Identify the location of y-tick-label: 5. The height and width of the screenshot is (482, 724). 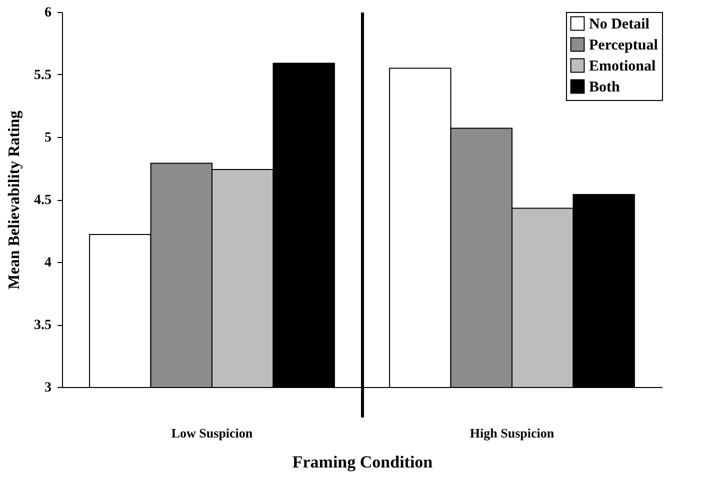
(48, 138).